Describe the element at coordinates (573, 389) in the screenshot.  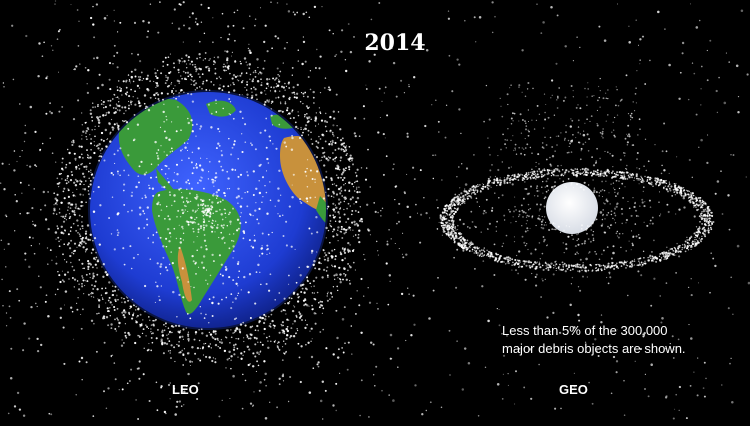
I see `geo-label: GEO` at that location.